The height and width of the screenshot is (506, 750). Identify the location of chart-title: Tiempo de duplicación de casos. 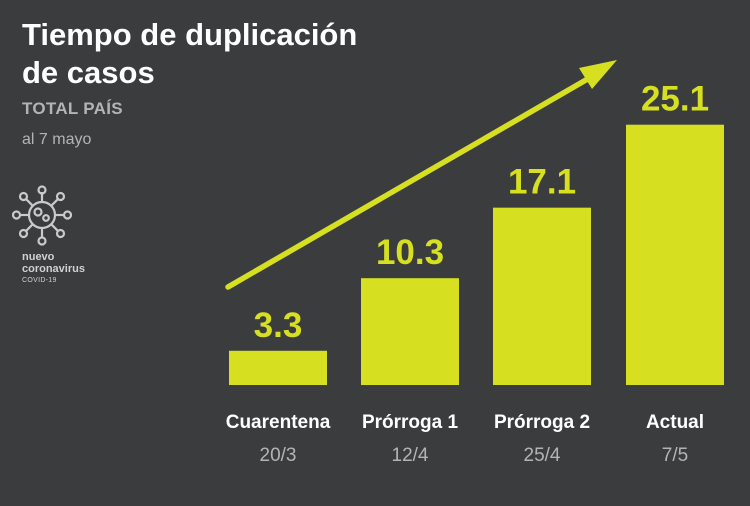
(190, 53).